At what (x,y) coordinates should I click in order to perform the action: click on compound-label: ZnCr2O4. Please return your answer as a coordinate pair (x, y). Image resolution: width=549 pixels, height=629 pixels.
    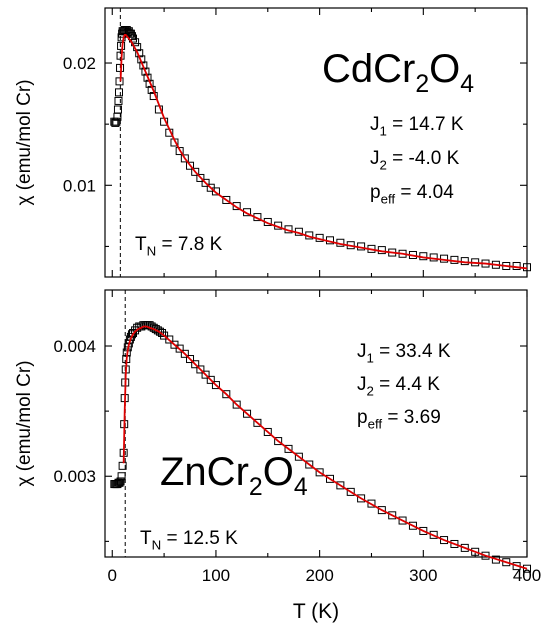
    Looking at the image, I should click on (234, 475).